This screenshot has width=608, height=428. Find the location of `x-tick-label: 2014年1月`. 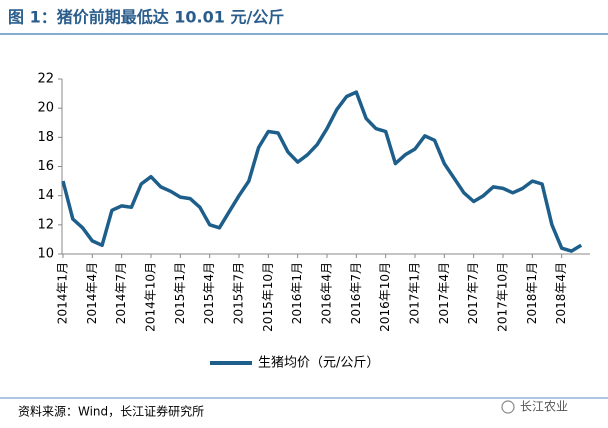

x-tick-label: 2014年1月 is located at coordinates (63, 293).